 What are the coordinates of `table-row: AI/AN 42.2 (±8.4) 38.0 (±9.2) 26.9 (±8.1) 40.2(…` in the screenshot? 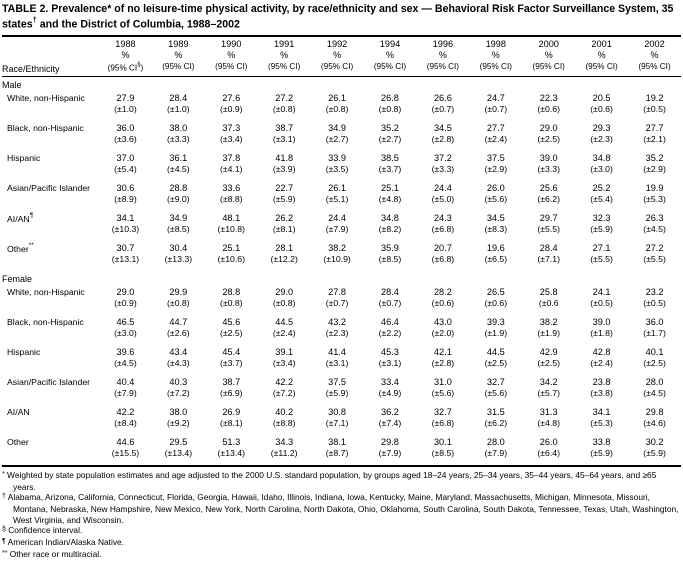 It's located at (341, 420).